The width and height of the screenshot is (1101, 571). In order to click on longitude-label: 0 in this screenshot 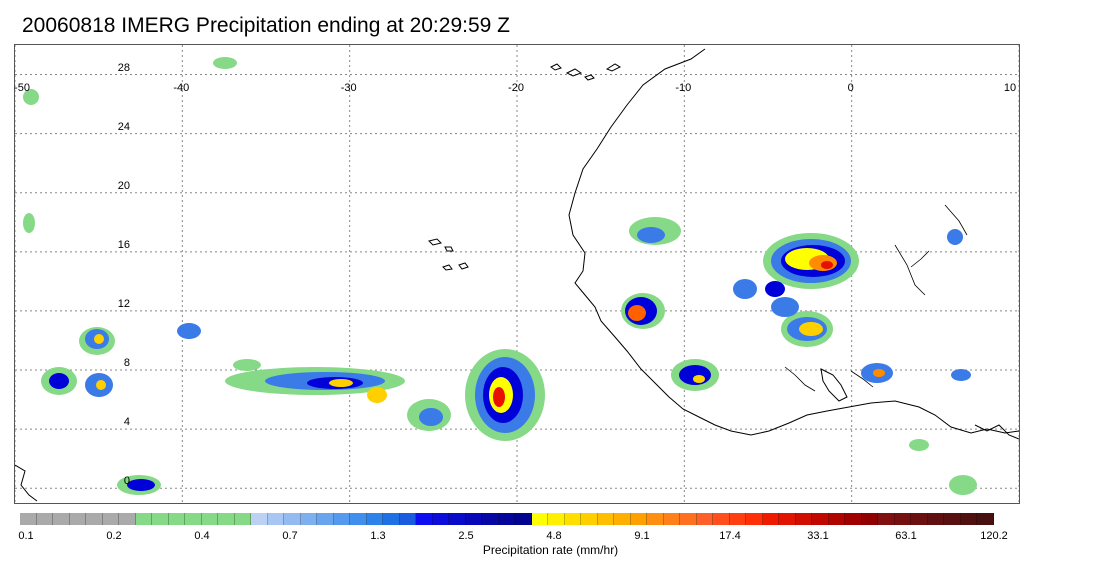, I will do `click(850, 88)`.